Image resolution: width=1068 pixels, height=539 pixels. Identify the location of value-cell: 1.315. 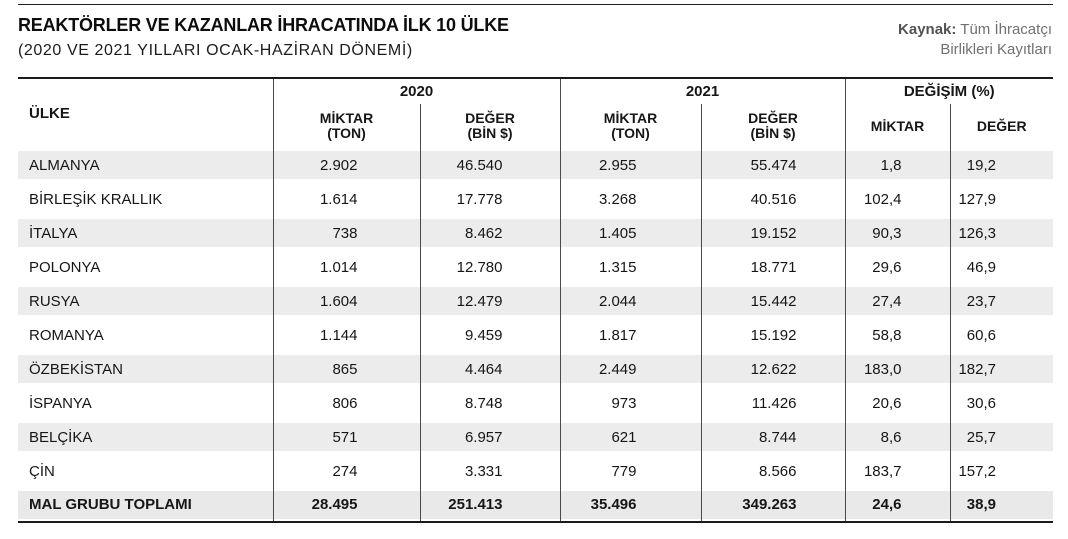
(630, 267).